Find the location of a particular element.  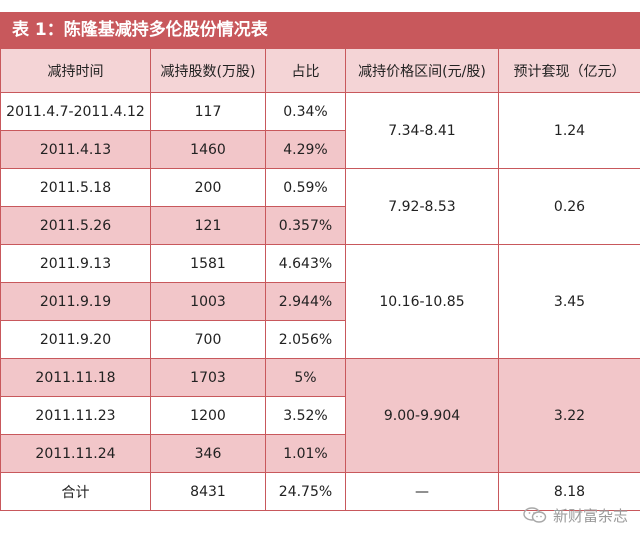

cell-pct: 2.944% is located at coordinates (305, 301).